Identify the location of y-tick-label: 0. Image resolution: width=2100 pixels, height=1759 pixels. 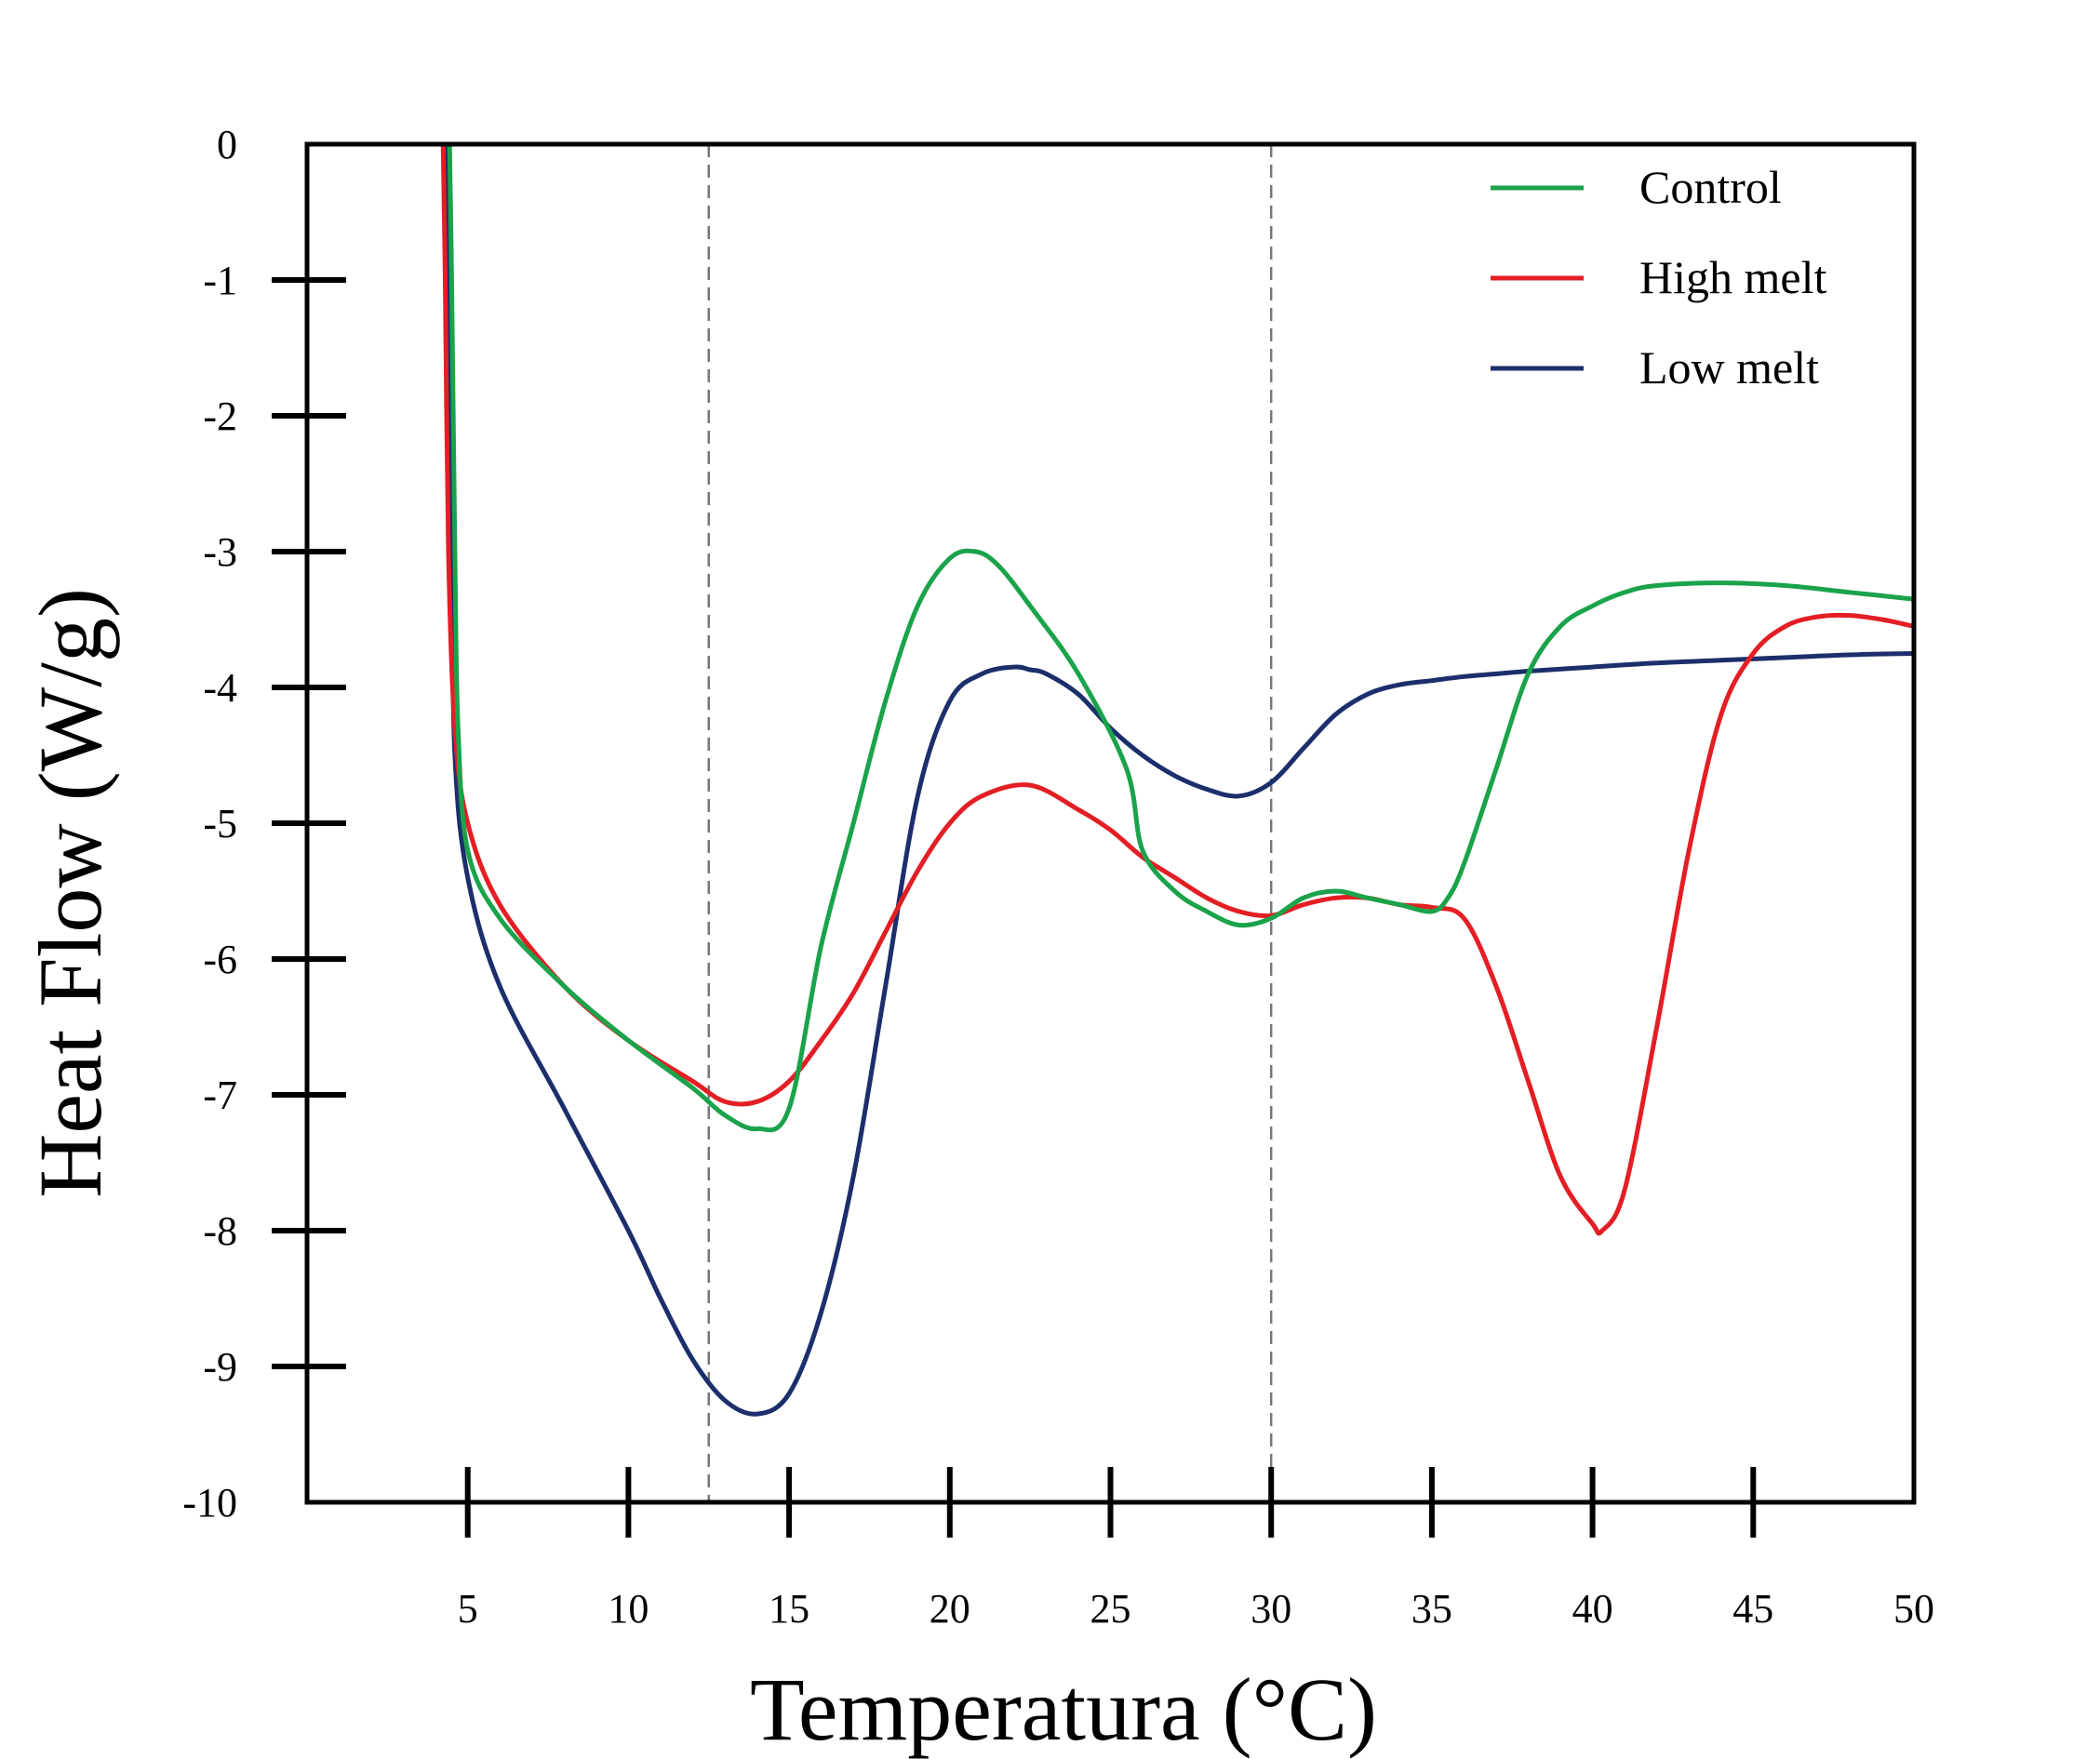
(227, 144).